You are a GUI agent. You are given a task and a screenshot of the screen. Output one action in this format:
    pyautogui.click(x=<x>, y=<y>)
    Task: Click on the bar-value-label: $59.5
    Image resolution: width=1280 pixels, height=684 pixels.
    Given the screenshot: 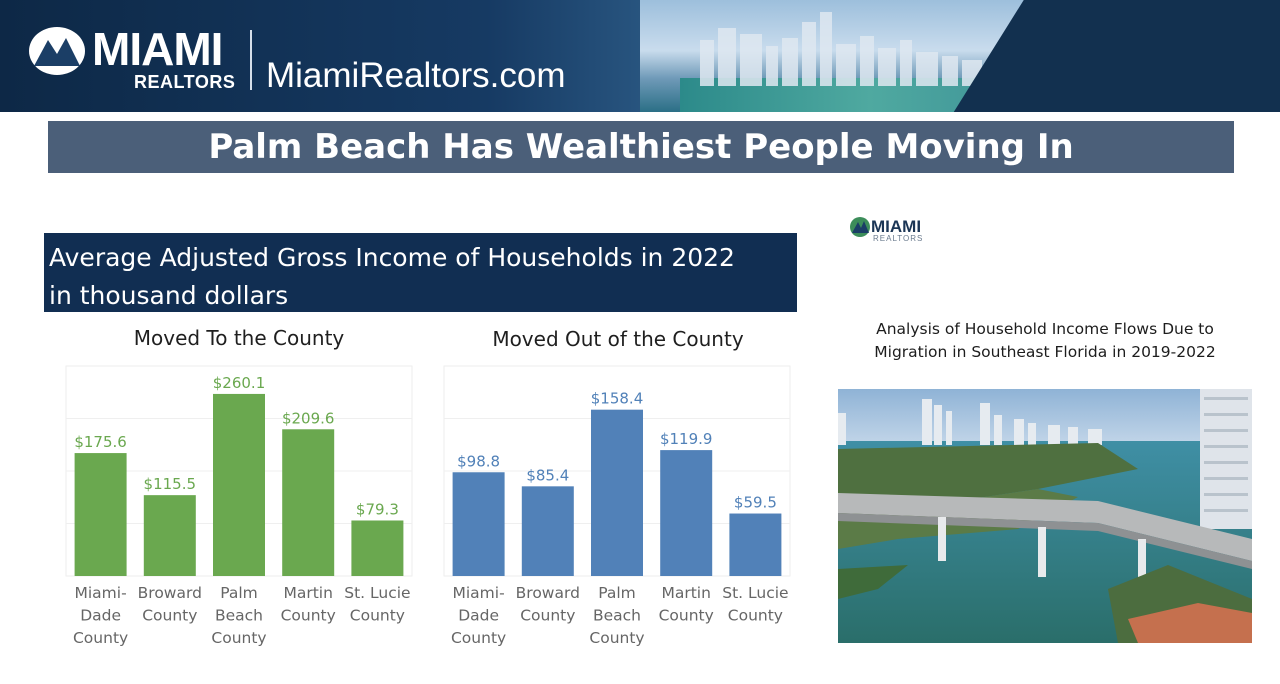 What is the action you would take?
    pyautogui.click(x=755, y=503)
    